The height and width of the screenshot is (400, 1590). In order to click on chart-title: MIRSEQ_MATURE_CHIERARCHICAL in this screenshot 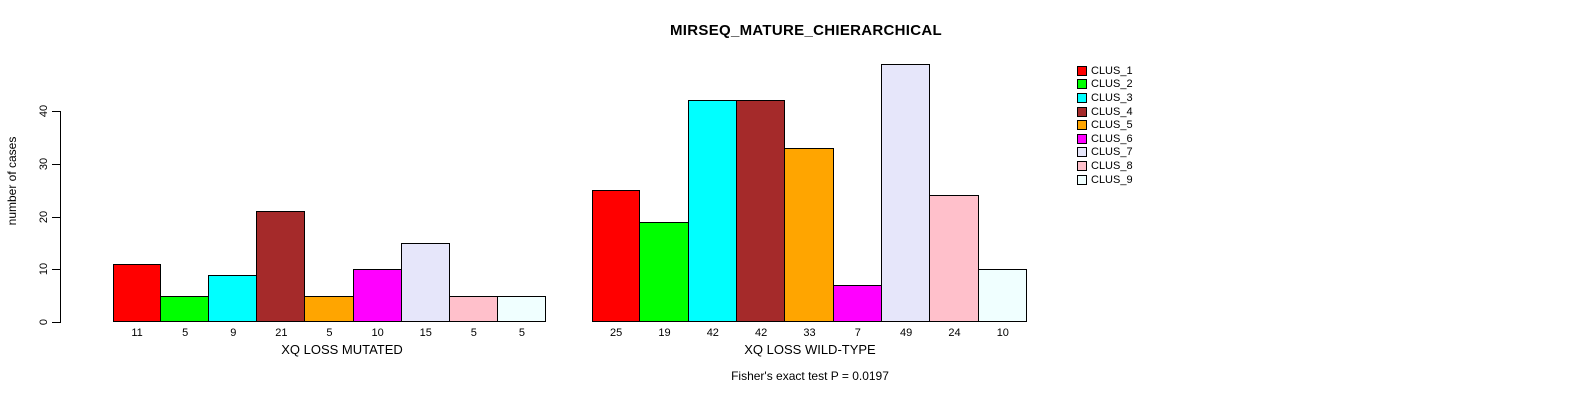, I will do `click(806, 30)`.